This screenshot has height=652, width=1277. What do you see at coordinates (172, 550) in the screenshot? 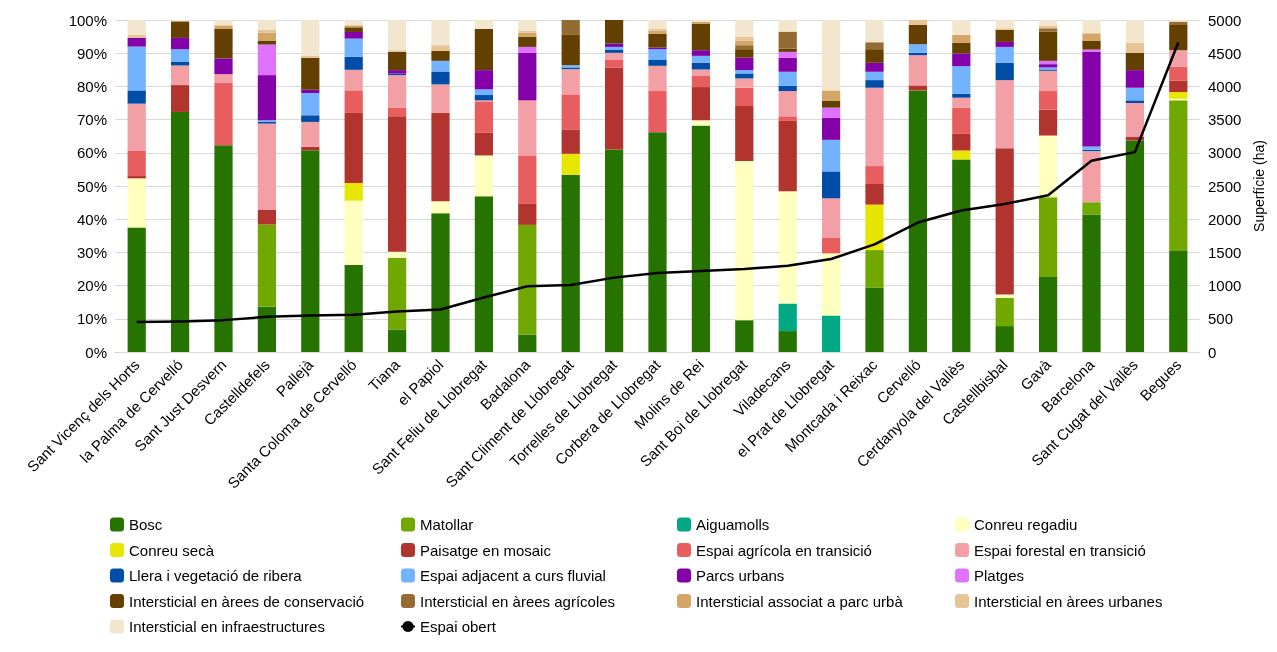
I see `legend-label: Conreu secà` at bounding box center [172, 550].